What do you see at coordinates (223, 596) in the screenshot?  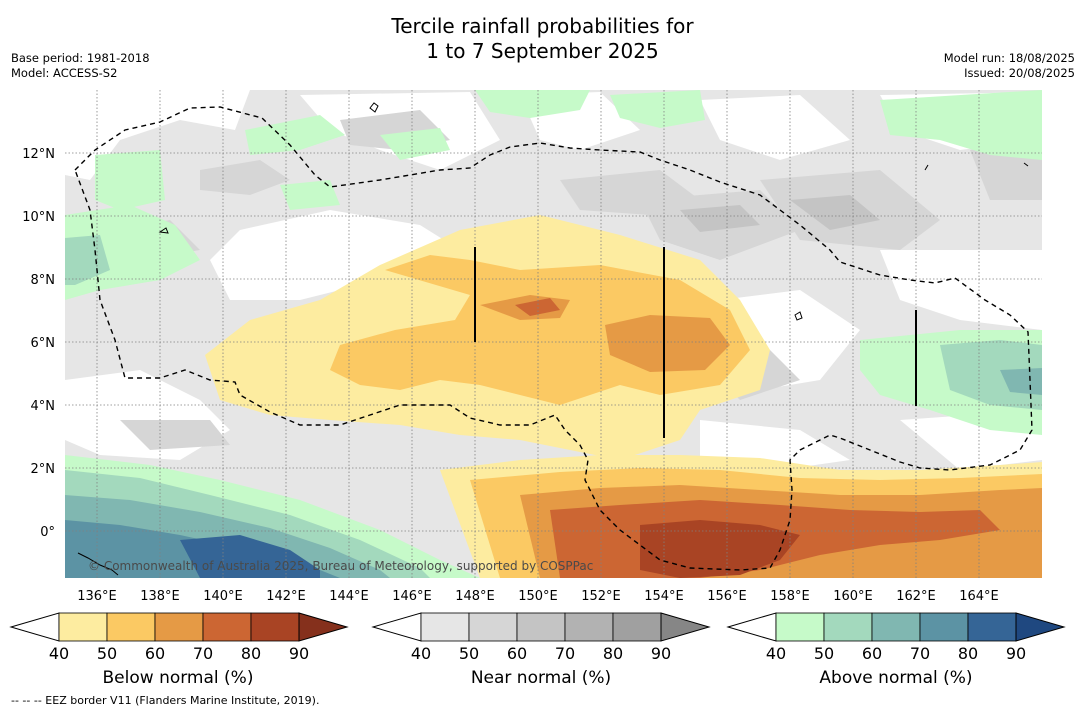 I see `lon-tick-label: 140°E` at bounding box center [223, 596].